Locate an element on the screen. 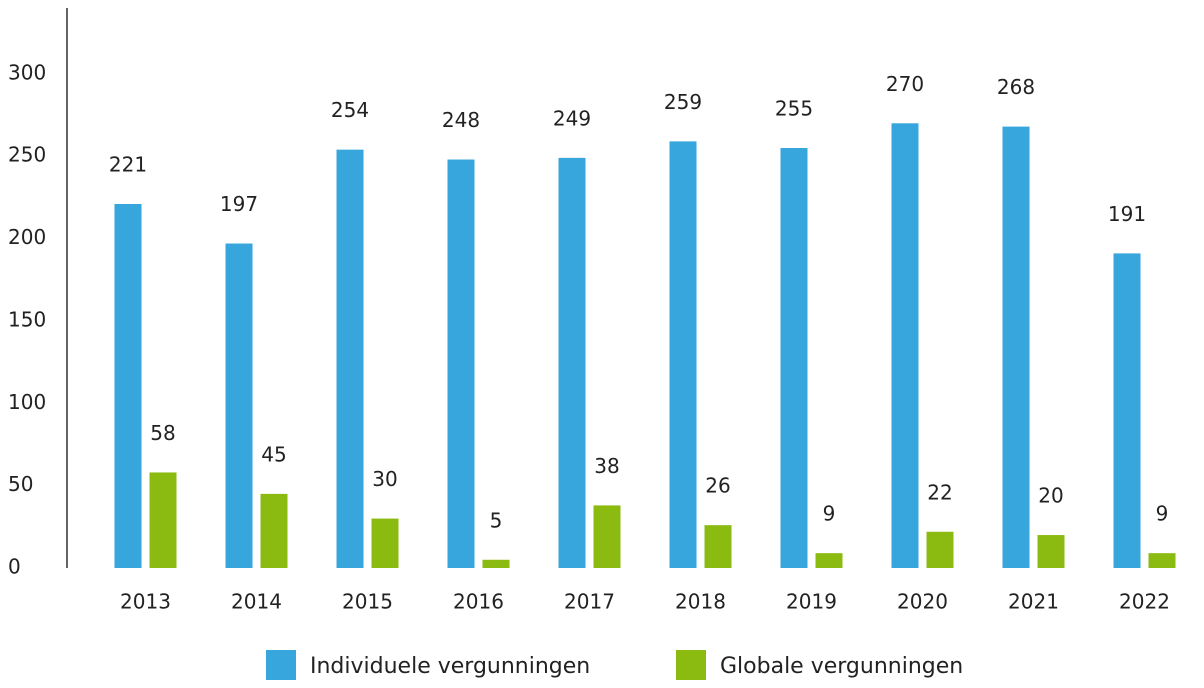  value-label: 248 is located at coordinates (461, 120).